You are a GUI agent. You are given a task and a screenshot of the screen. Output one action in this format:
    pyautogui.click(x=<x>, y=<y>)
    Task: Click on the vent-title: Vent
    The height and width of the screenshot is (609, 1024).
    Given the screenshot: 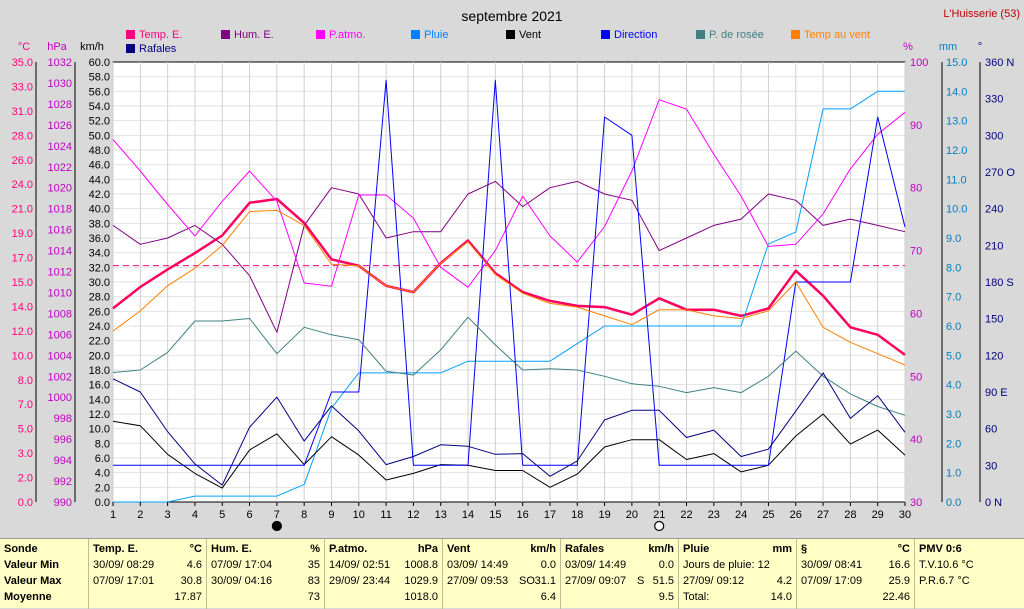 What is the action you would take?
    pyautogui.click(x=459, y=549)
    